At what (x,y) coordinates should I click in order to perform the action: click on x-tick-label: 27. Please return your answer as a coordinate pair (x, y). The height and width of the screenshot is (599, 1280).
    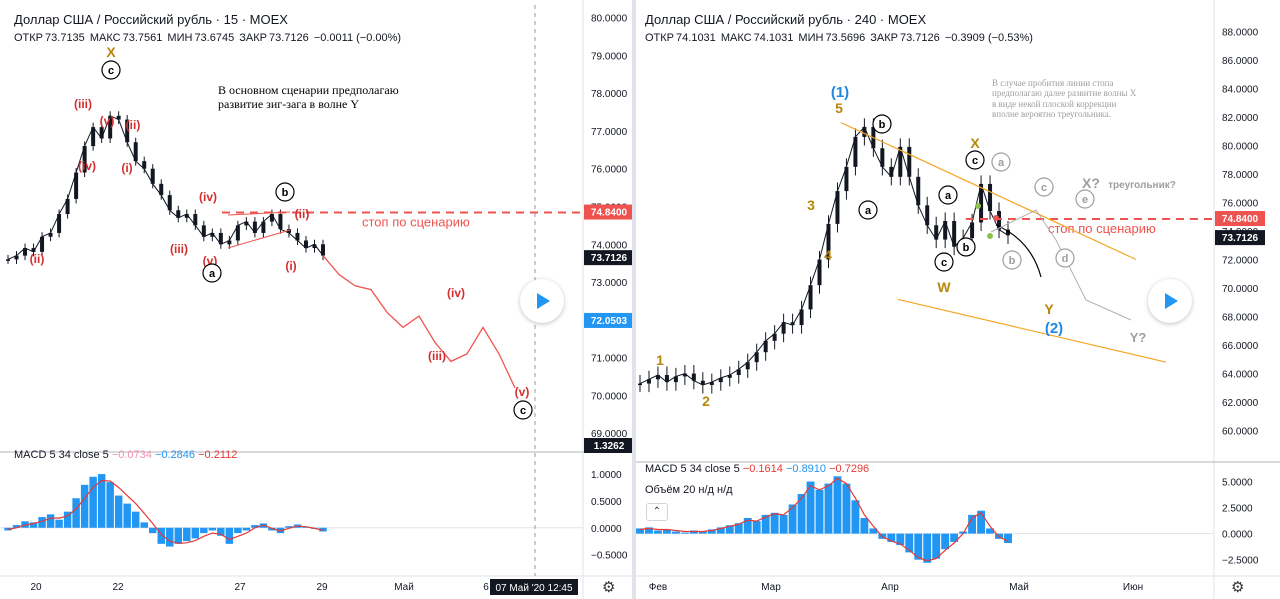
    Looking at the image, I should click on (240, 587).